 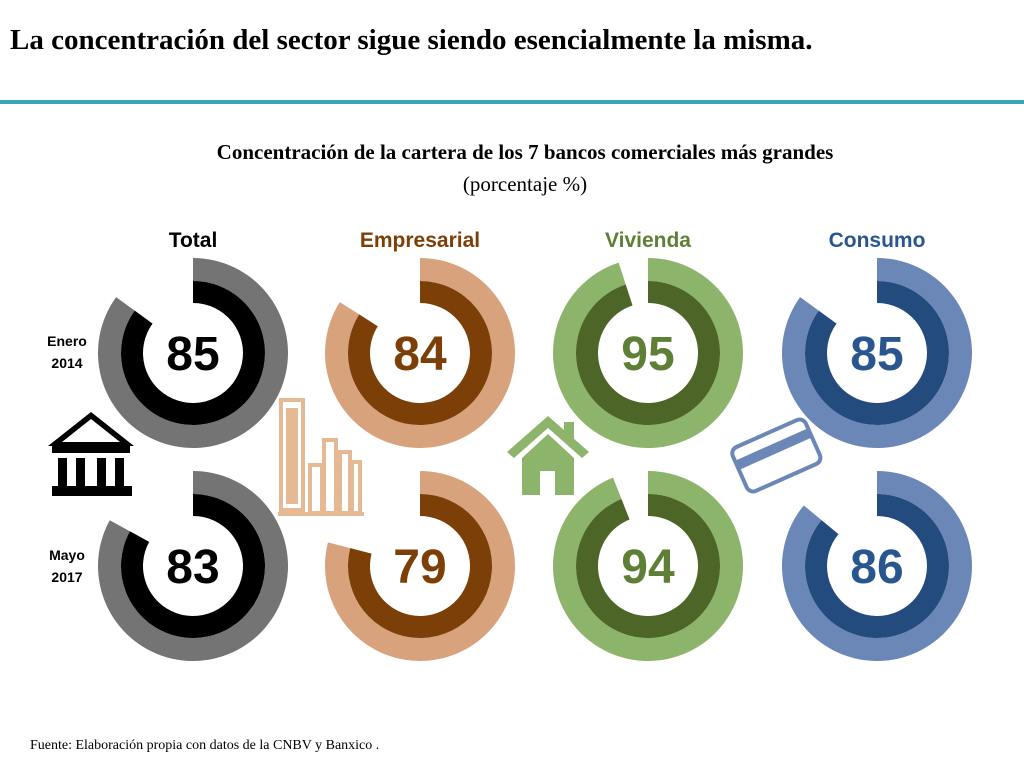 I want to click on donut-value-consumo-1: 86, so click(x=876, y=567).